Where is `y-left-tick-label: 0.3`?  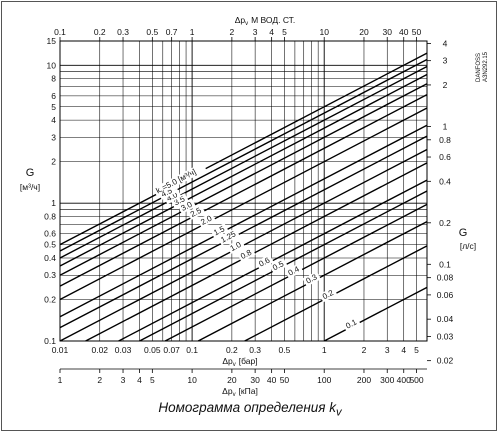
y-left-tick-label: 0.3 is located at coordinates (50, 275).